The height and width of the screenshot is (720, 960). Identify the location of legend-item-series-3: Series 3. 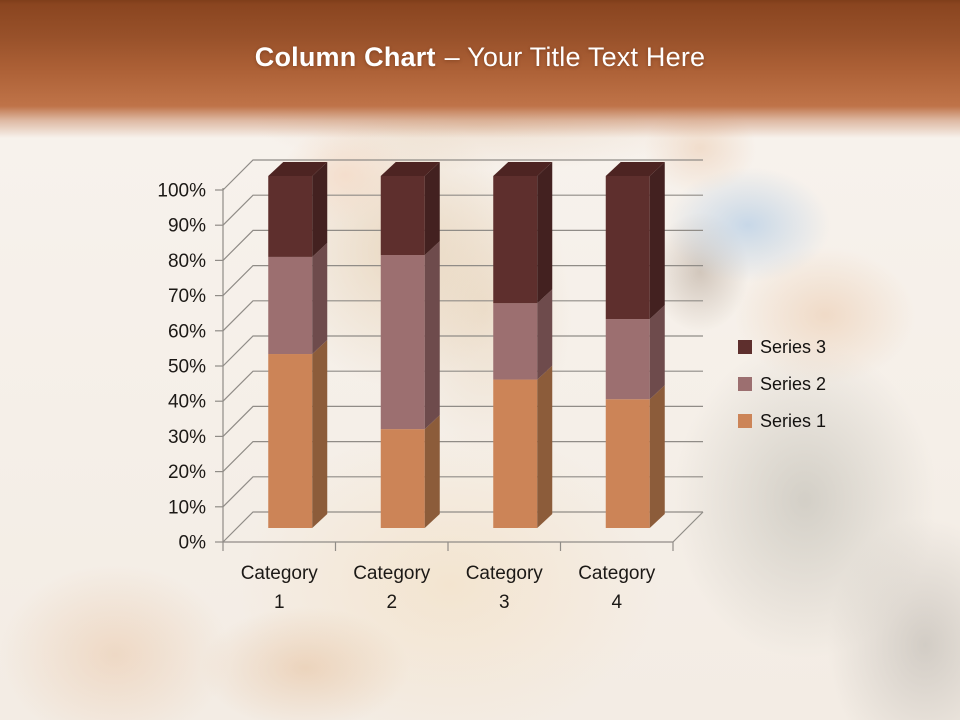
(782, 347).